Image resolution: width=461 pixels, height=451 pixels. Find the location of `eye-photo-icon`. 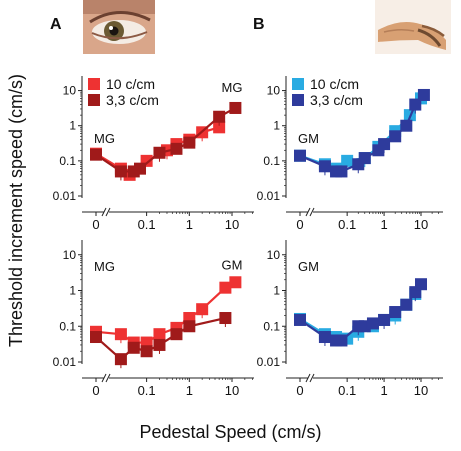

eye-photo-icon is located at coordinates (119, 27).